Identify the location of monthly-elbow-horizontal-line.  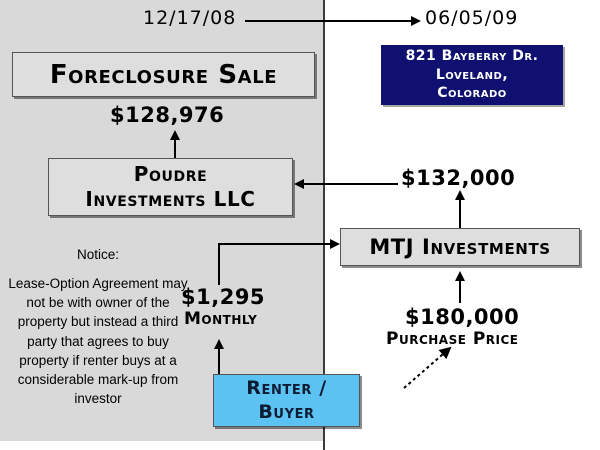
(274, 244).